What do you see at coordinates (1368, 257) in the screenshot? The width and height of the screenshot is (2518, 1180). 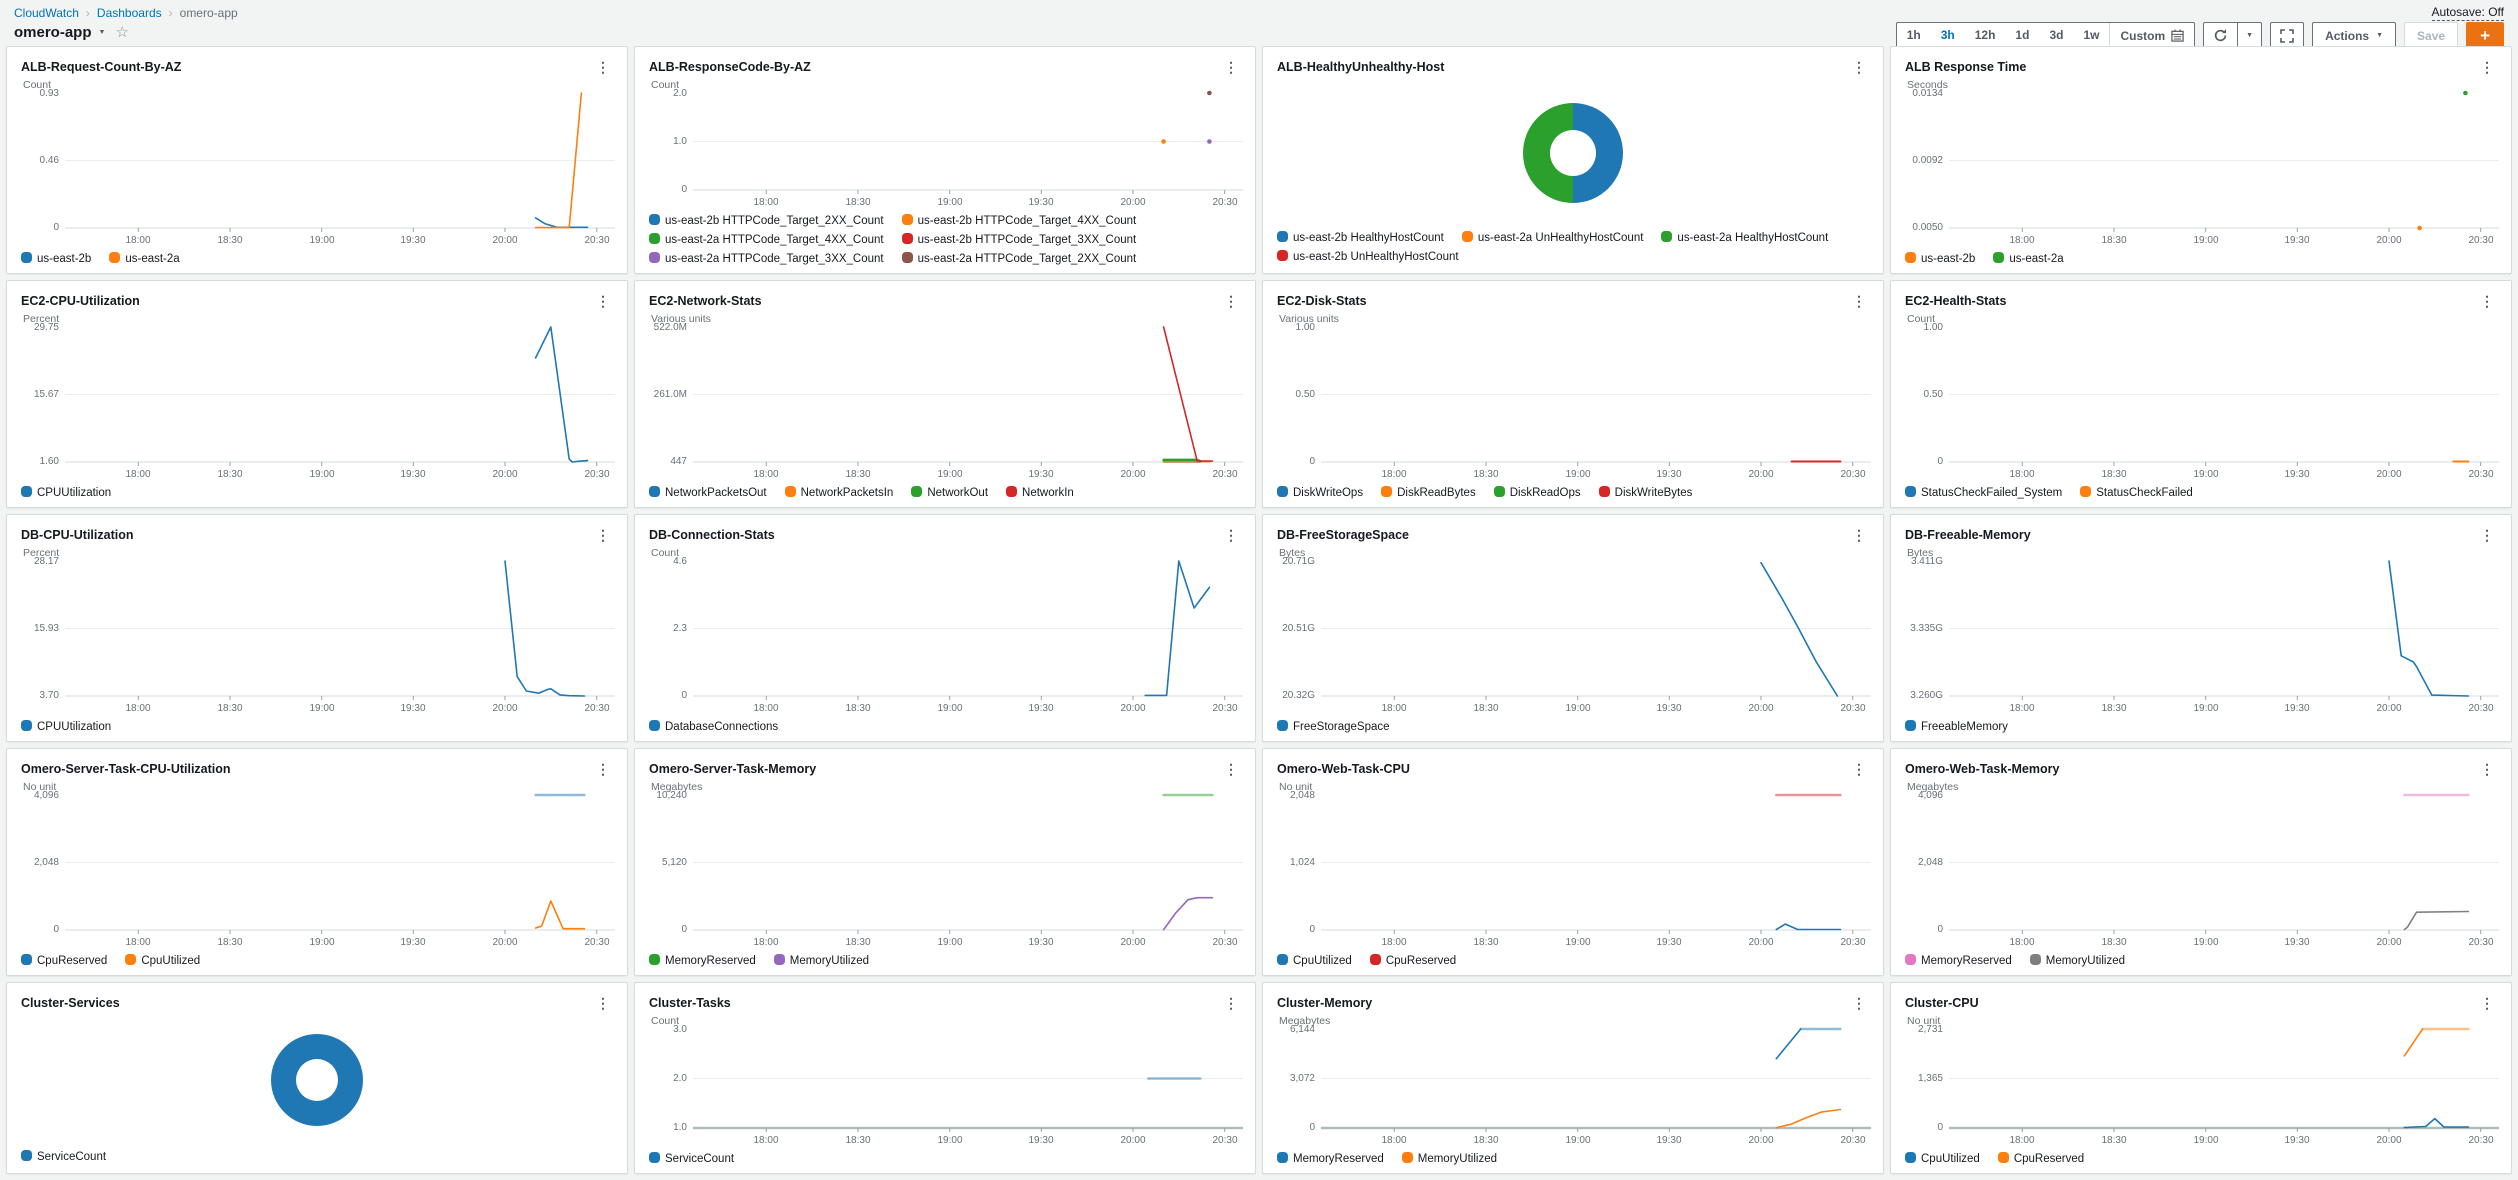 I see `legend-item: us-east-2b UnHealthyHostCount` at bounding box center [1368, 257].